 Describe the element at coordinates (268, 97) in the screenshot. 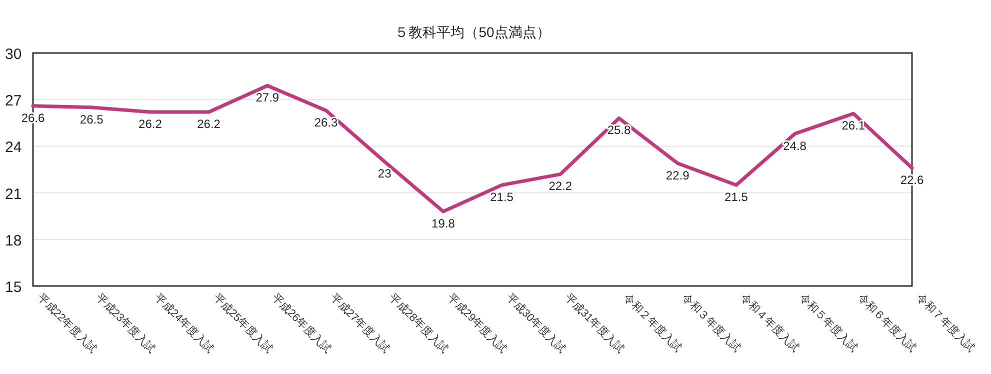

I see `data-label: 27.9` at that location.